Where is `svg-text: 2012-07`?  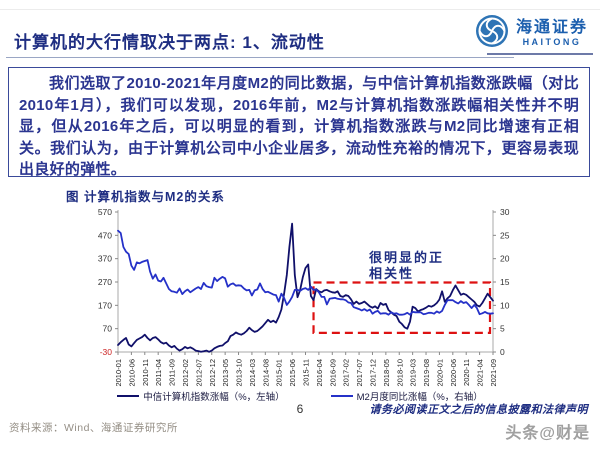 svg-text: 2012-07 is located at coordinates (198, 373).